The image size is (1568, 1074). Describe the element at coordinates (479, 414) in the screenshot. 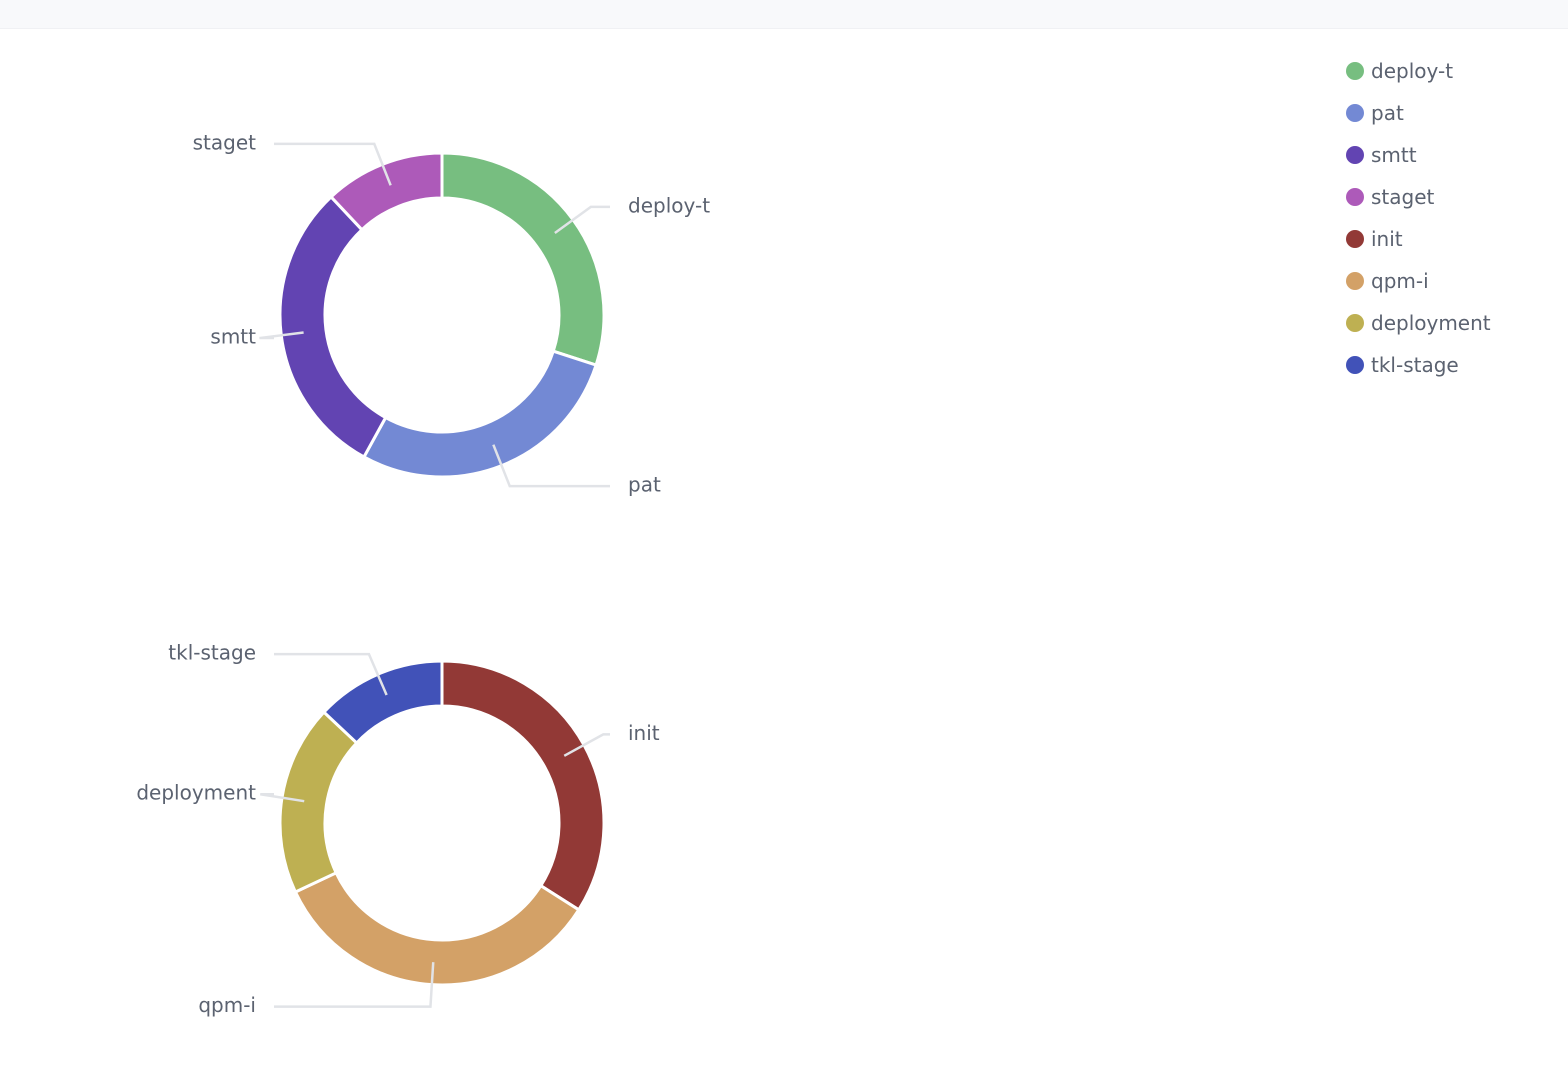

I see `slice-pat` at that location.